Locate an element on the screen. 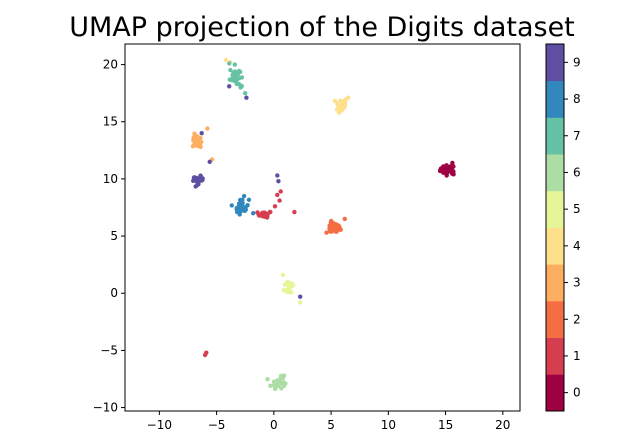 Image resolution: width=644 pixels, height=447 pixels. y-tick-label: −5 is located at coordinates (109, 350).